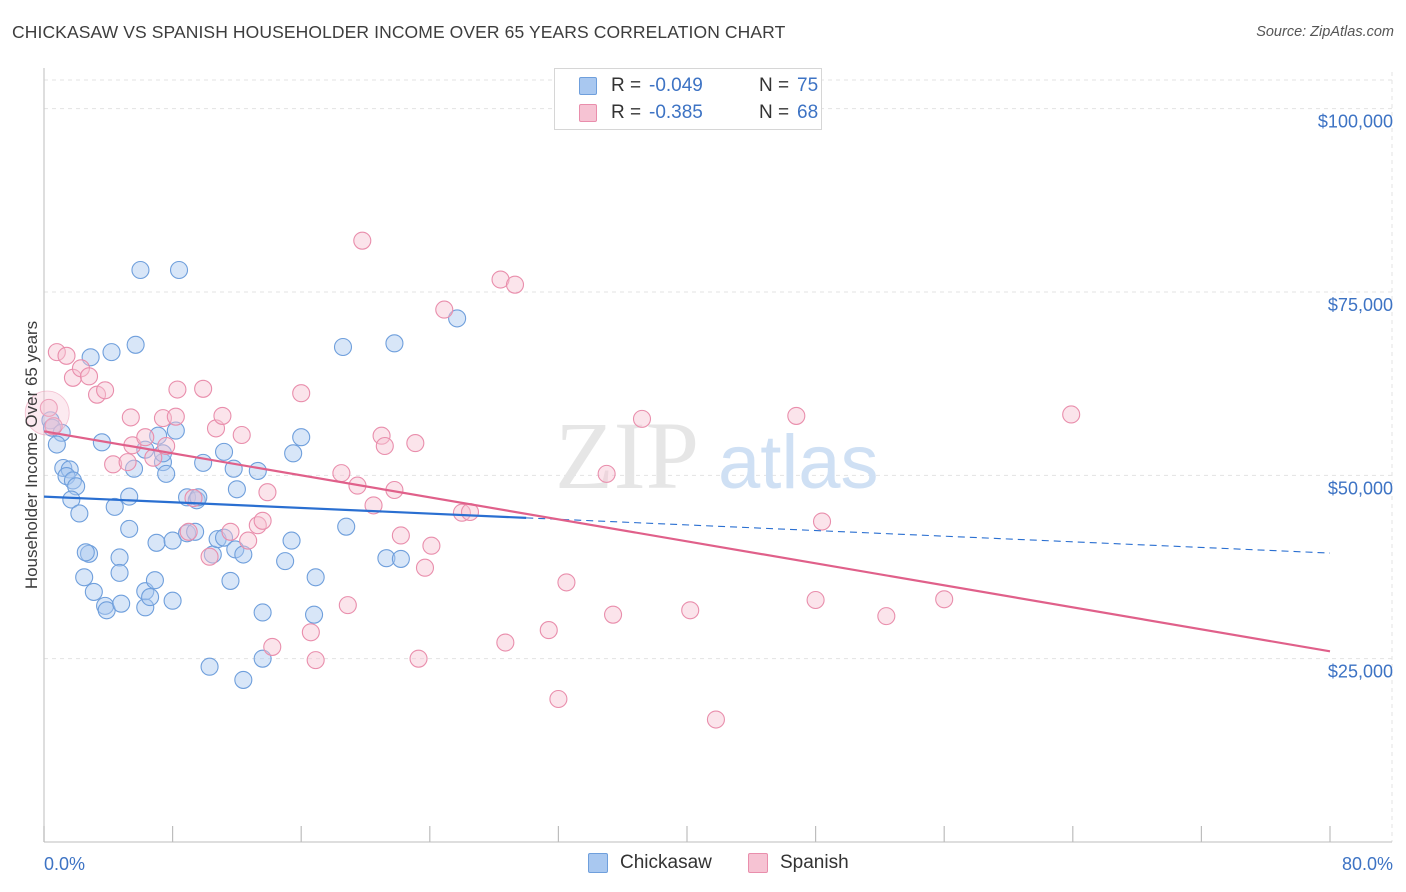  Describe the element at coordinates (1360, 672) in the screenshot. I see `y-tick-label: $25,000` at that location.